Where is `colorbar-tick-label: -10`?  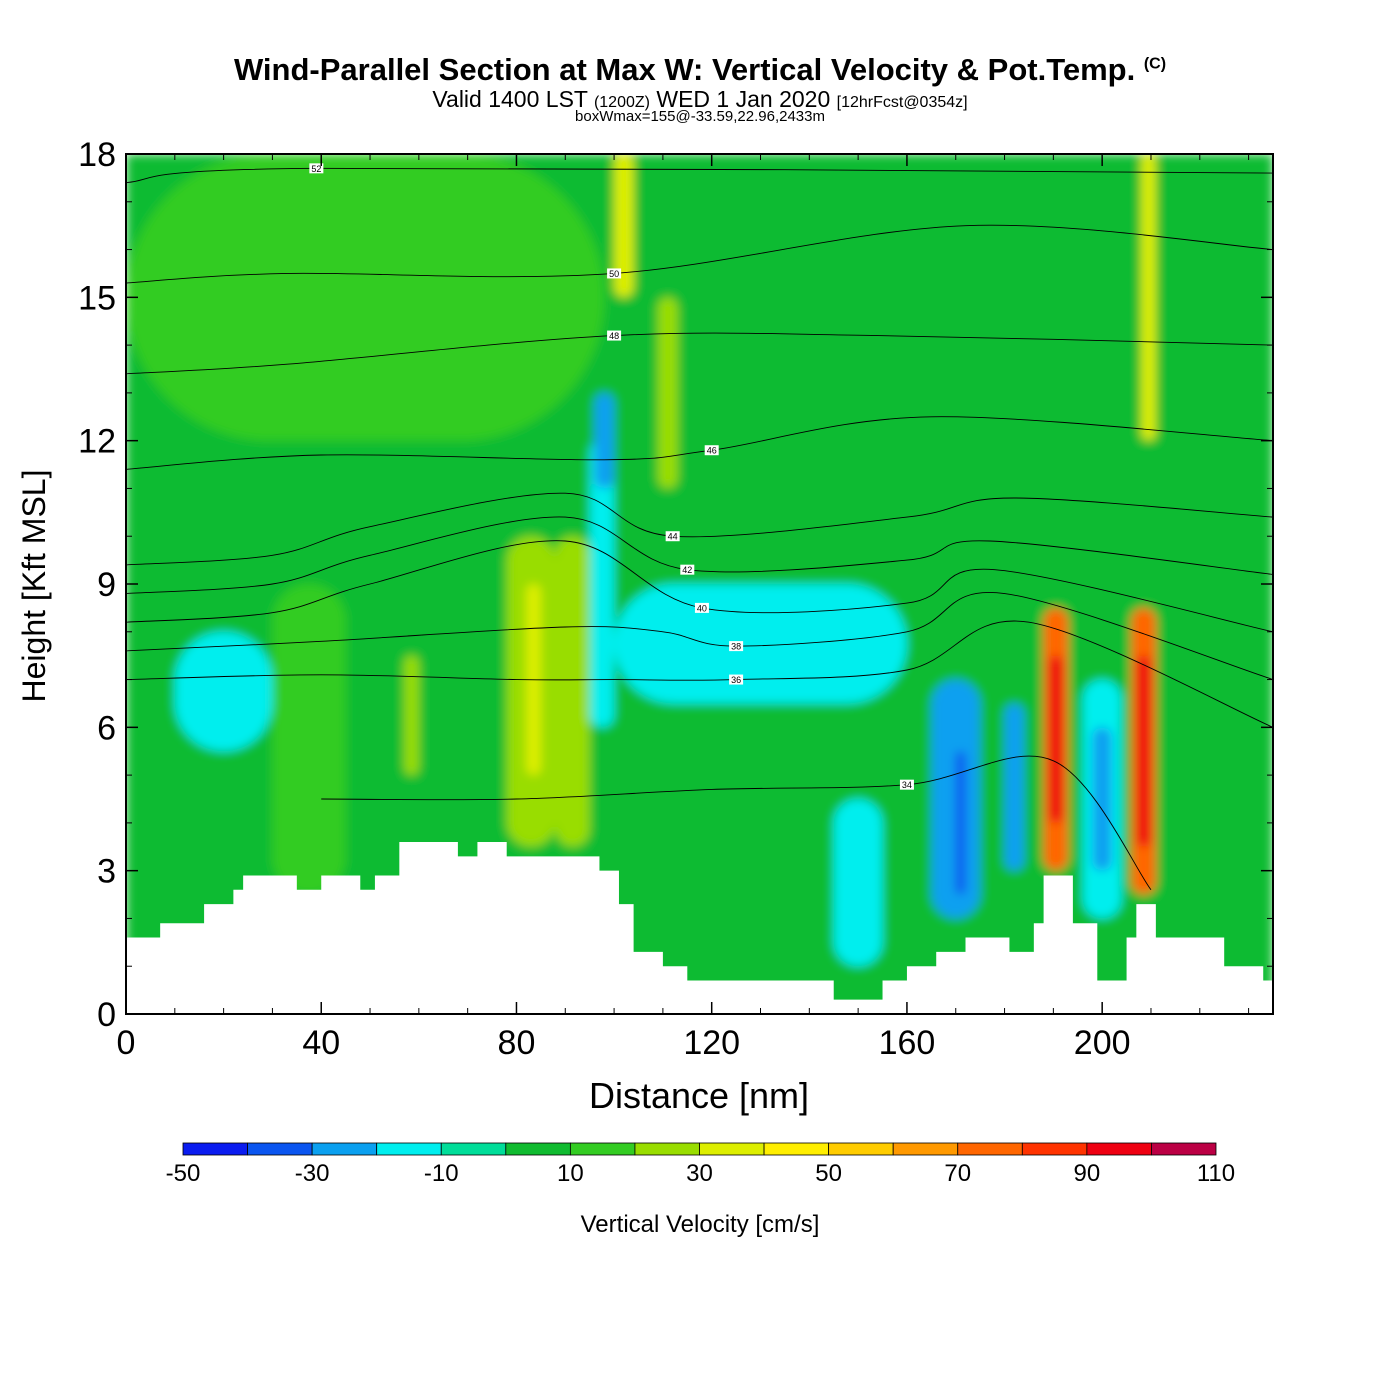
colorbar-tick-label: -10 is located at coordinates (441, 1173).